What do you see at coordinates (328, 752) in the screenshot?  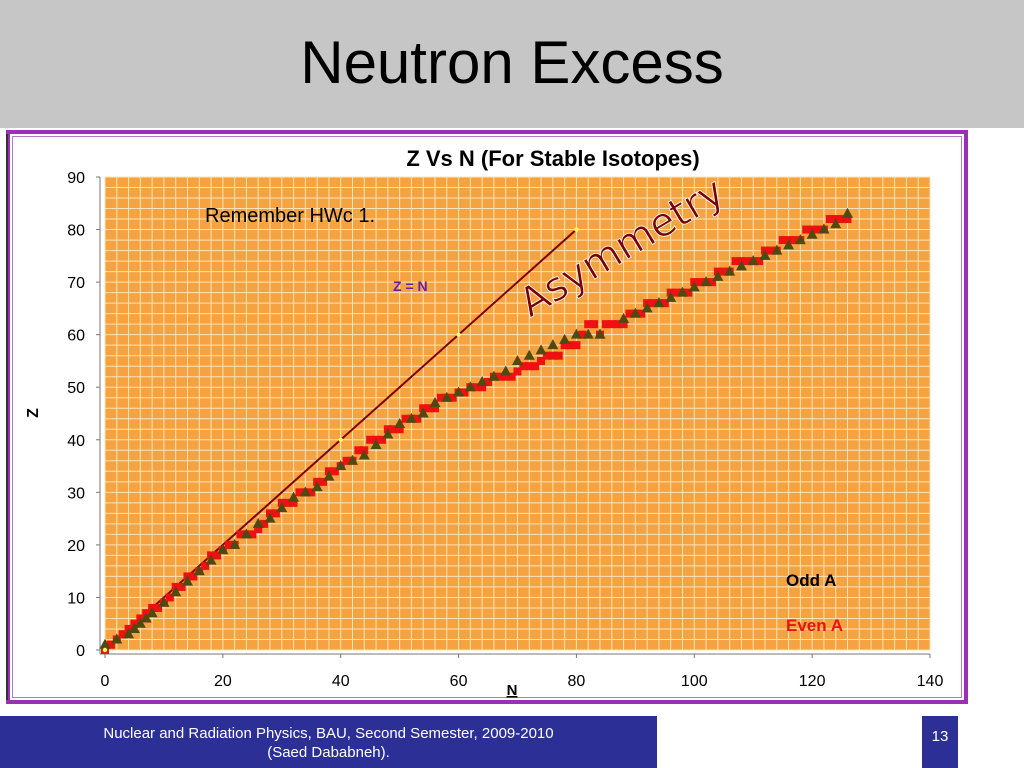 I see `footer-author: (Saed Dababneh).` at bounding box center [328, 752].